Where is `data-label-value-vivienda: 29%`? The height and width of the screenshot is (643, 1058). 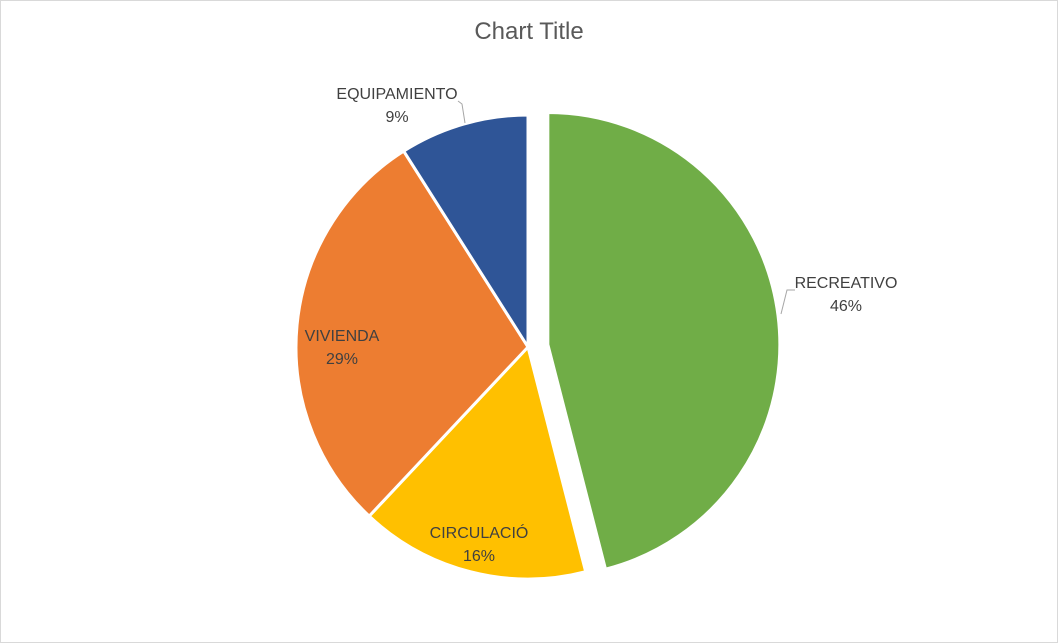
data-label-value-vivienda: 29% is located at coordinates (342, 359).